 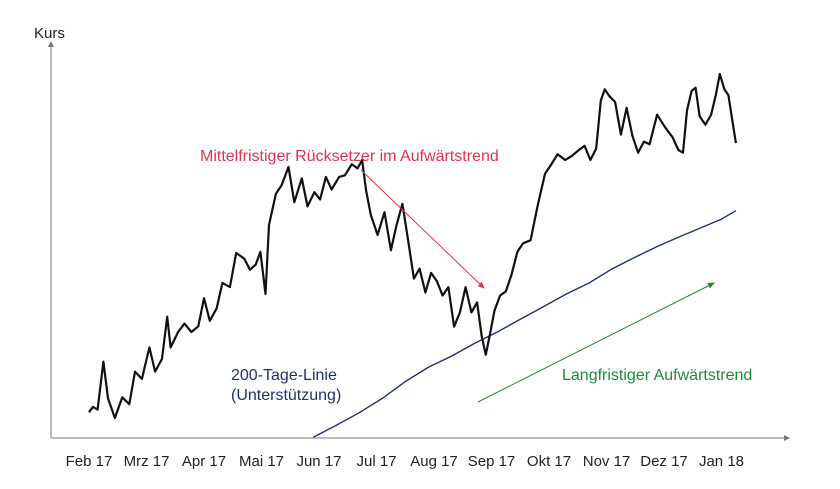 What do you see at coordinates (286, 395) in the screenshot?
I see `annotation-unterstuetzung: (Unterstützung)` at bounding box center [286, 395].